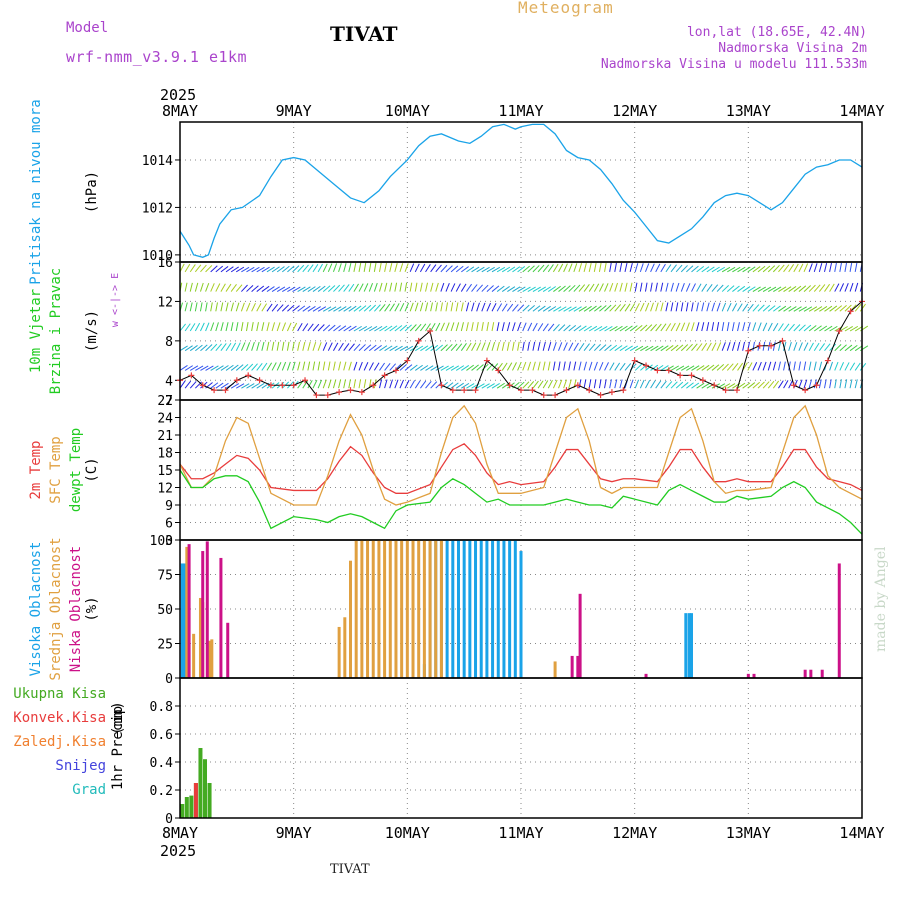 Image resolution: width=900 pixels, height=900 pixels. What do you see at coordinates (169, 401) in the screenshot?
I see `y-tick-label: 2` at bounding box center [169, 401].